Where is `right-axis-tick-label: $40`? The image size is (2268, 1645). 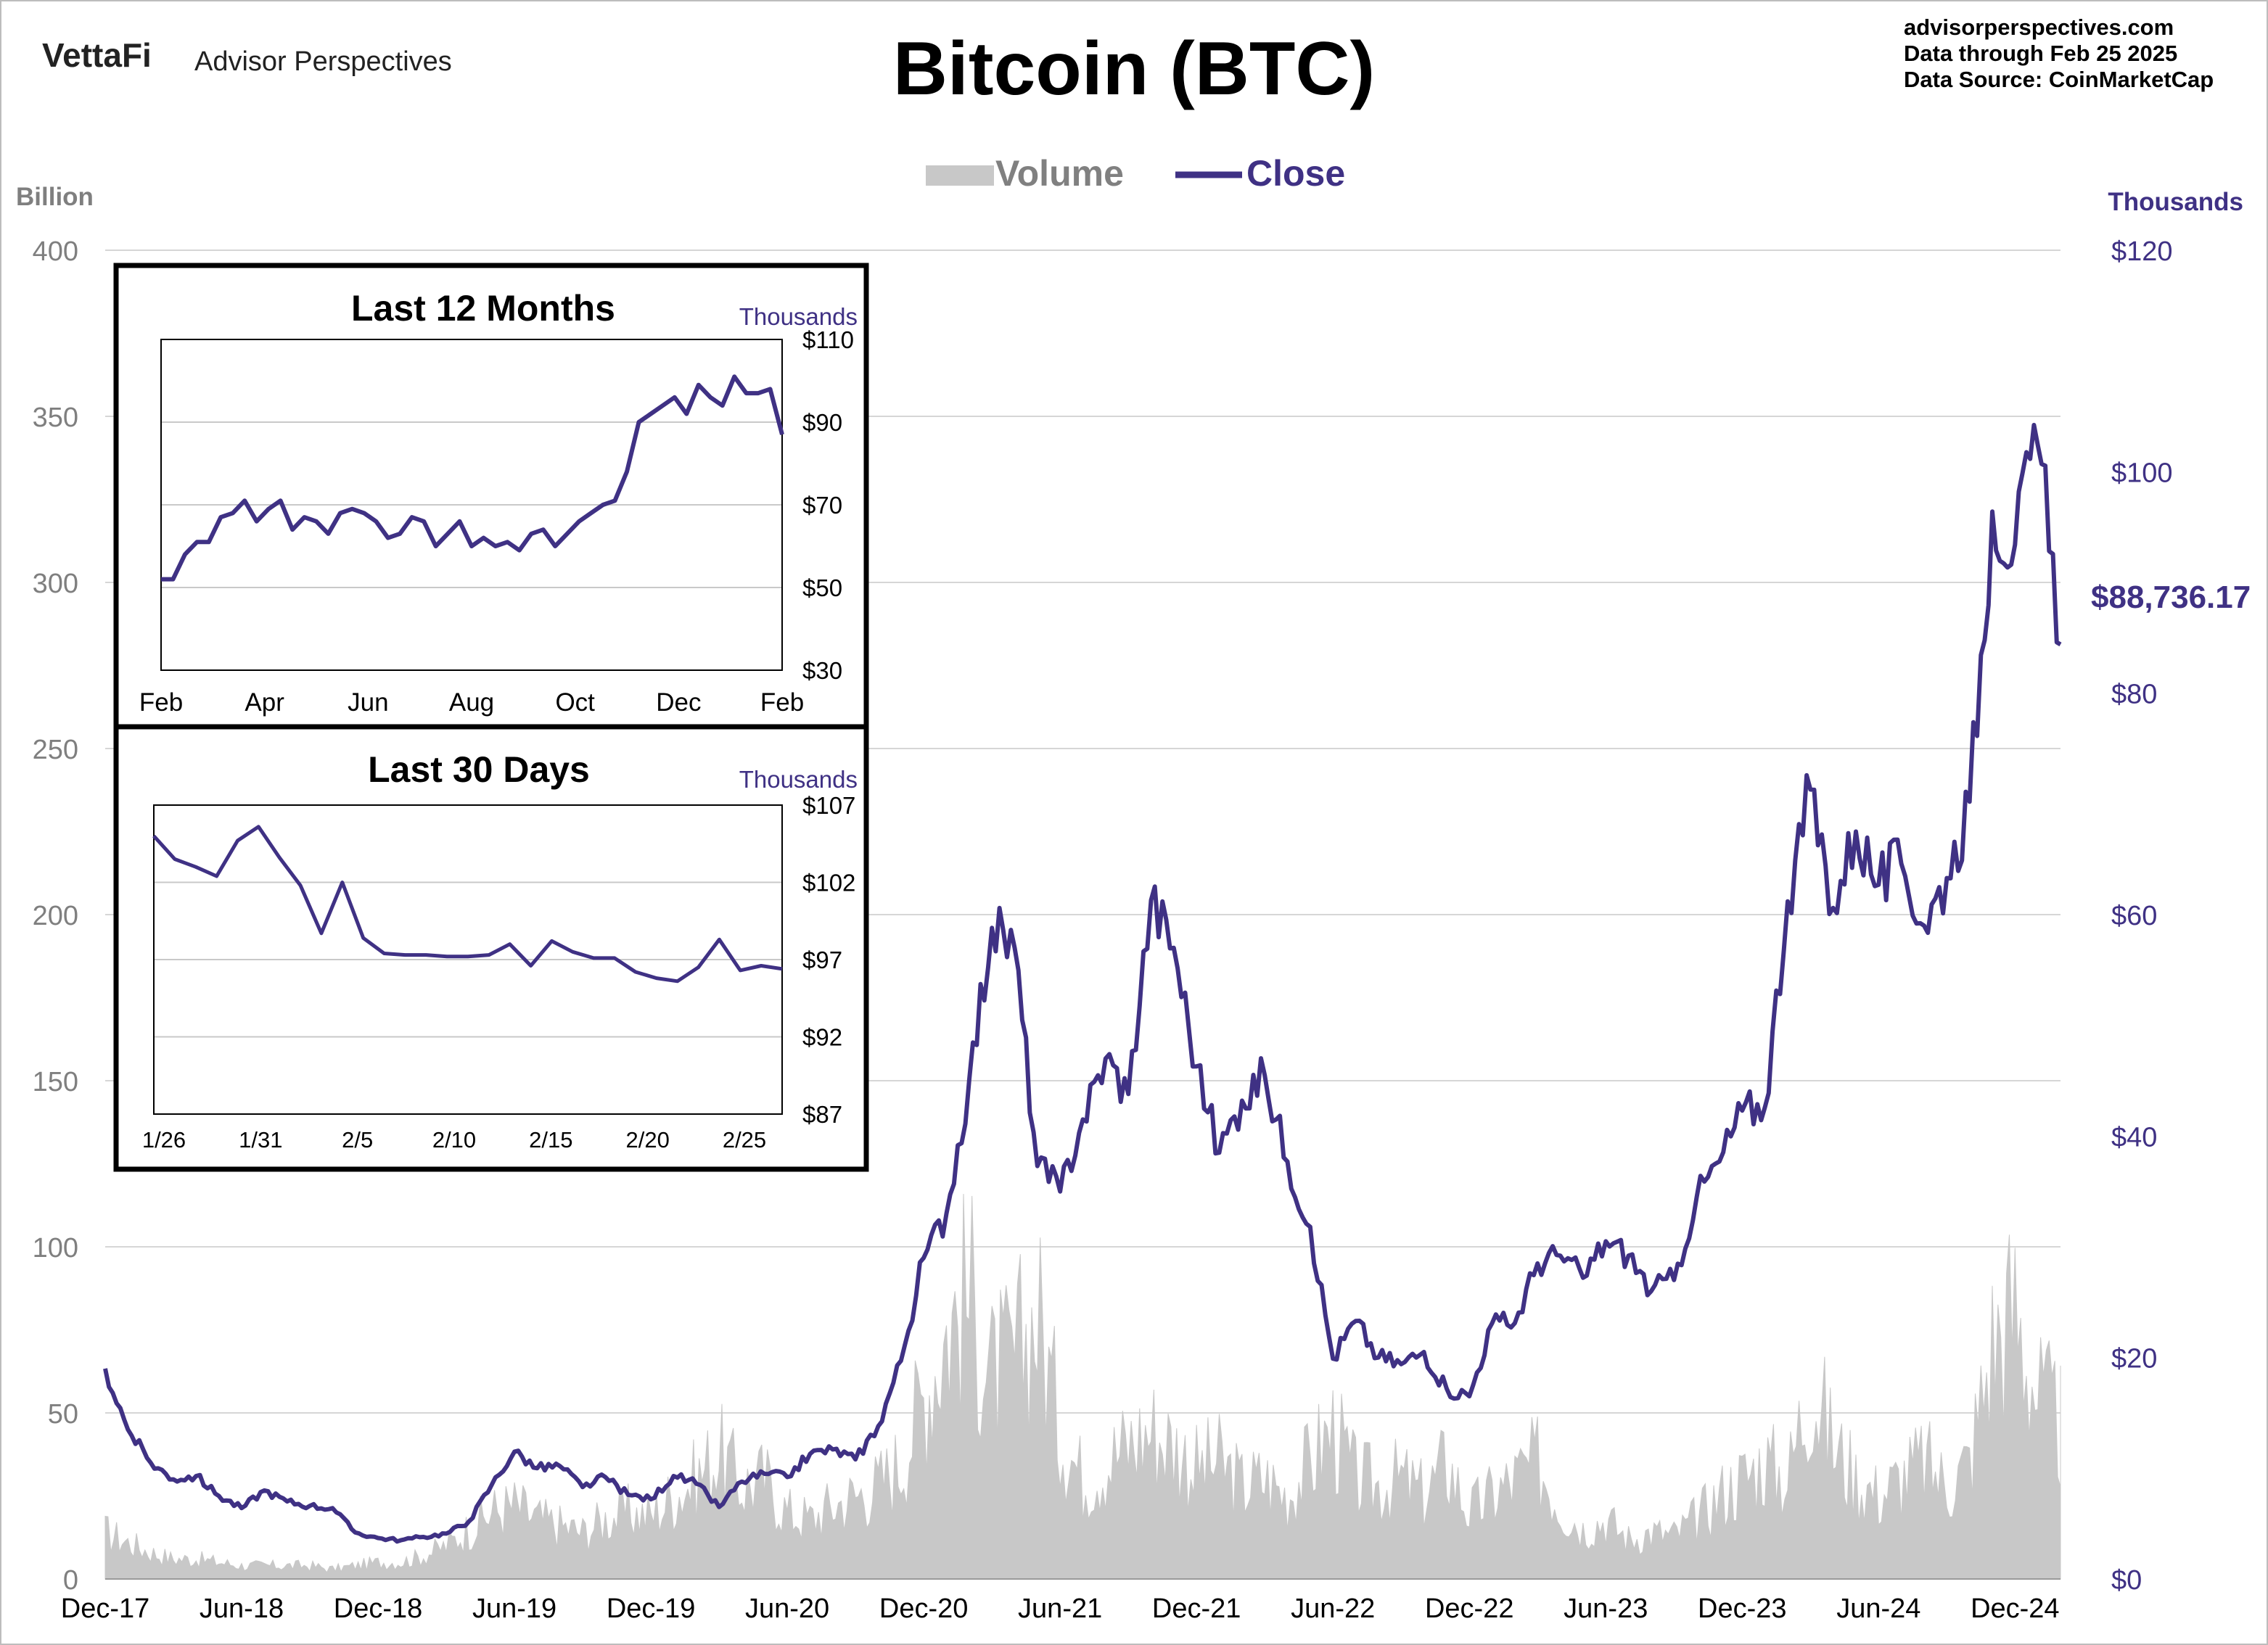
right-axis-tick-label: $40 is located at coordinates (2134, 1137).